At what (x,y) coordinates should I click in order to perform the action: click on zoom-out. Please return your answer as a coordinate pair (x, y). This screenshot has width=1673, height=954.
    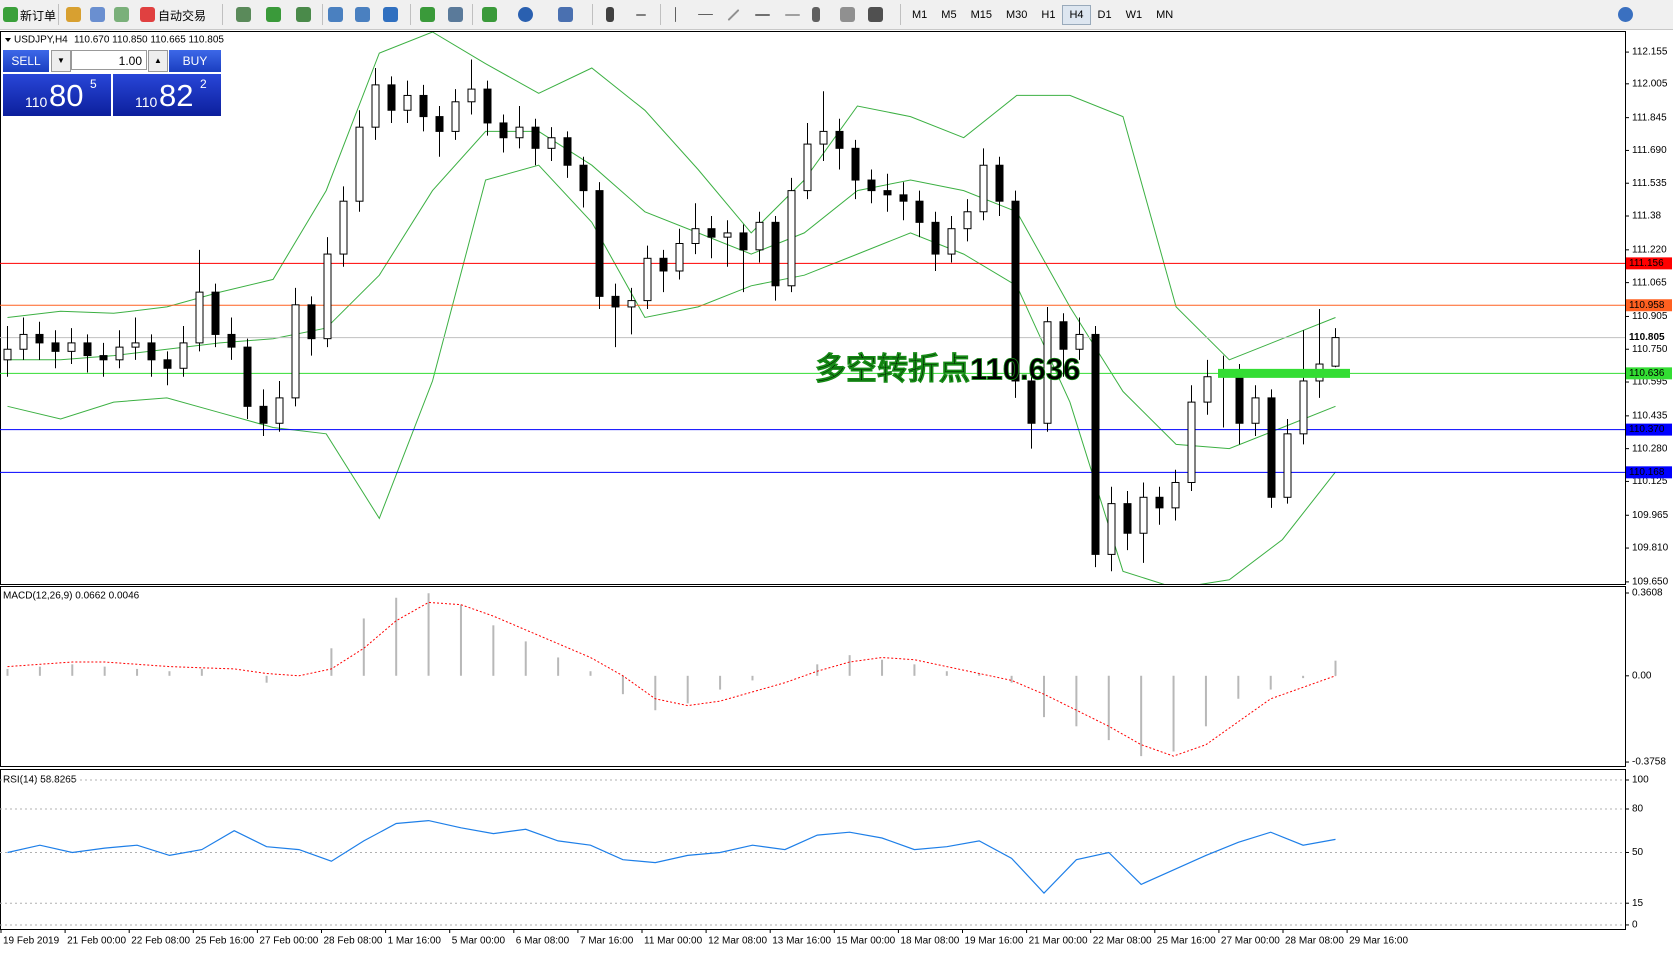
    Looking at the image, I should click on (362, 14).